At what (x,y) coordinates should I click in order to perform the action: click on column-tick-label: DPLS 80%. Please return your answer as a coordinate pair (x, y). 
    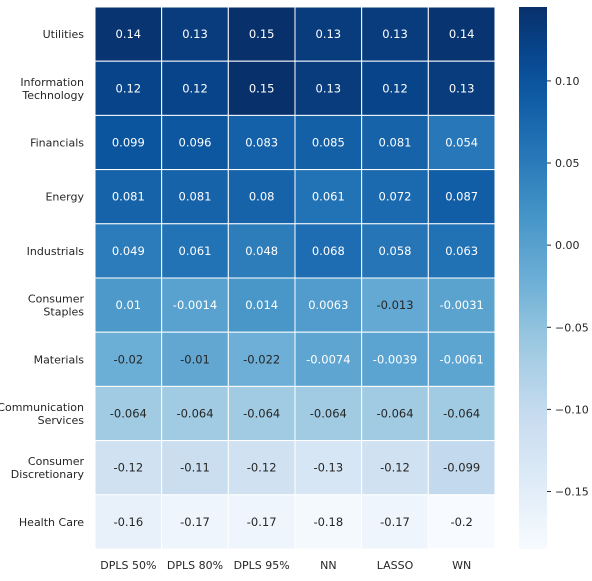
    Looking at the image, I should click on (195, 565).